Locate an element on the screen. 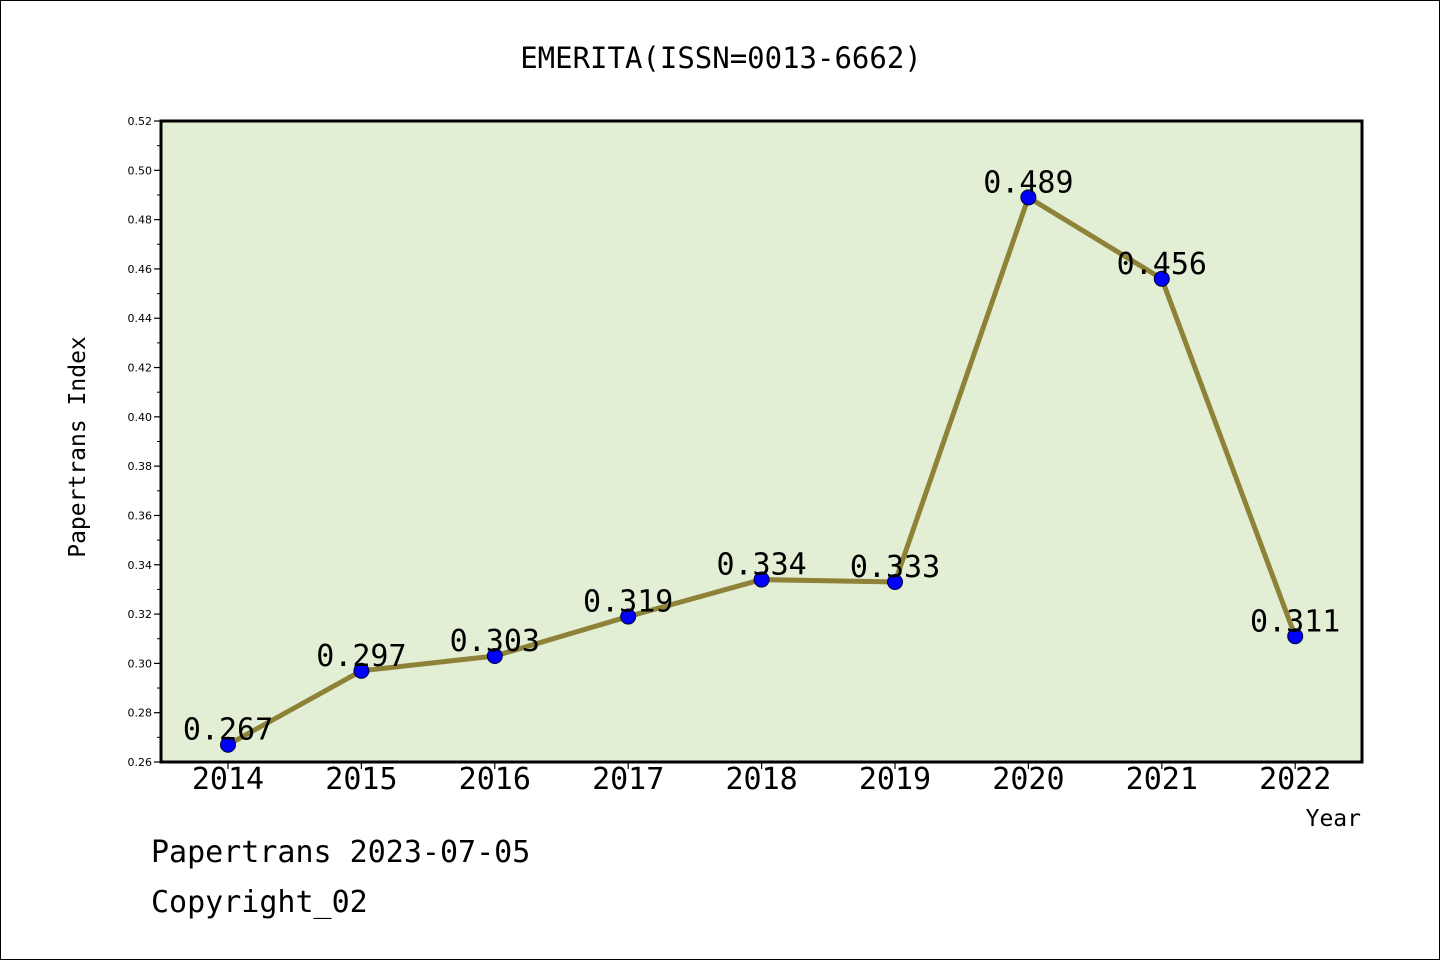  y-tick-label: 0.28 is located at coordinates (140, 713).